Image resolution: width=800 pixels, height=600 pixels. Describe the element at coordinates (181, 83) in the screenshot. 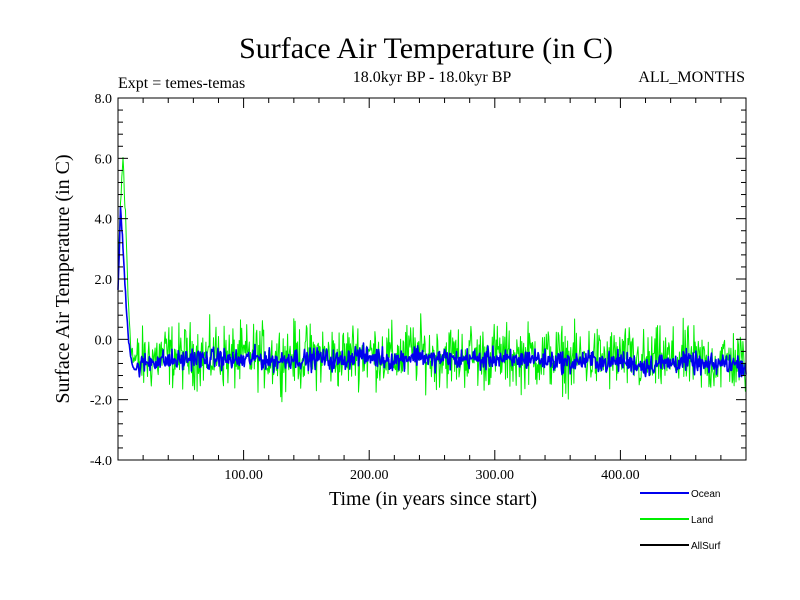

I see `experiment-label: Expt = temes-temas` at that location.